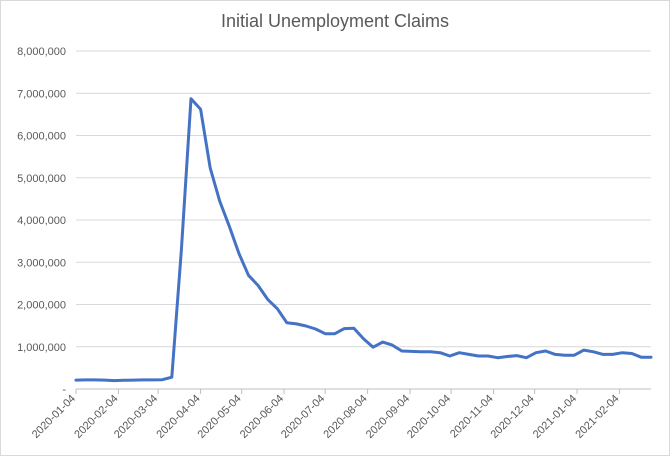 This screenshot has height=456, width=670. What do you see at coordinates (41, 94) in the screenshot?
I see `y-tick-label: 7,000,000` at bounding box center [41, 94].